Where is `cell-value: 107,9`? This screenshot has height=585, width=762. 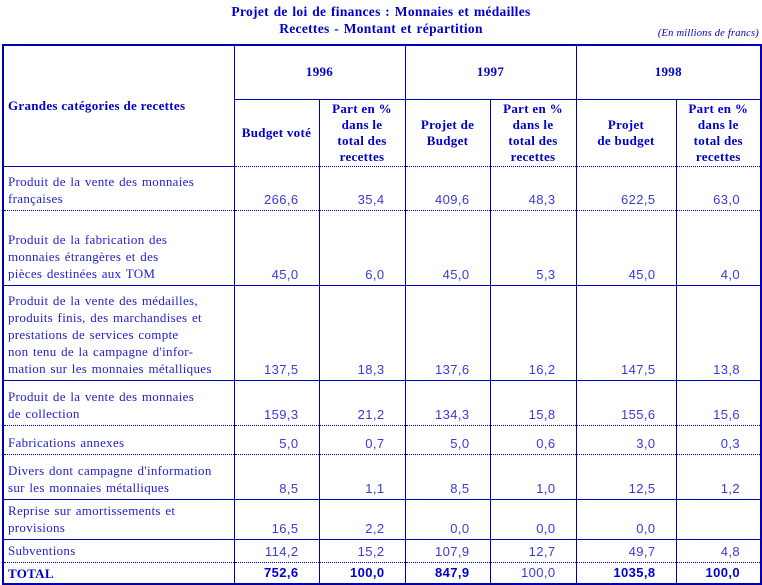 cell-value: 107,9 is located at coordinates (447, 551).